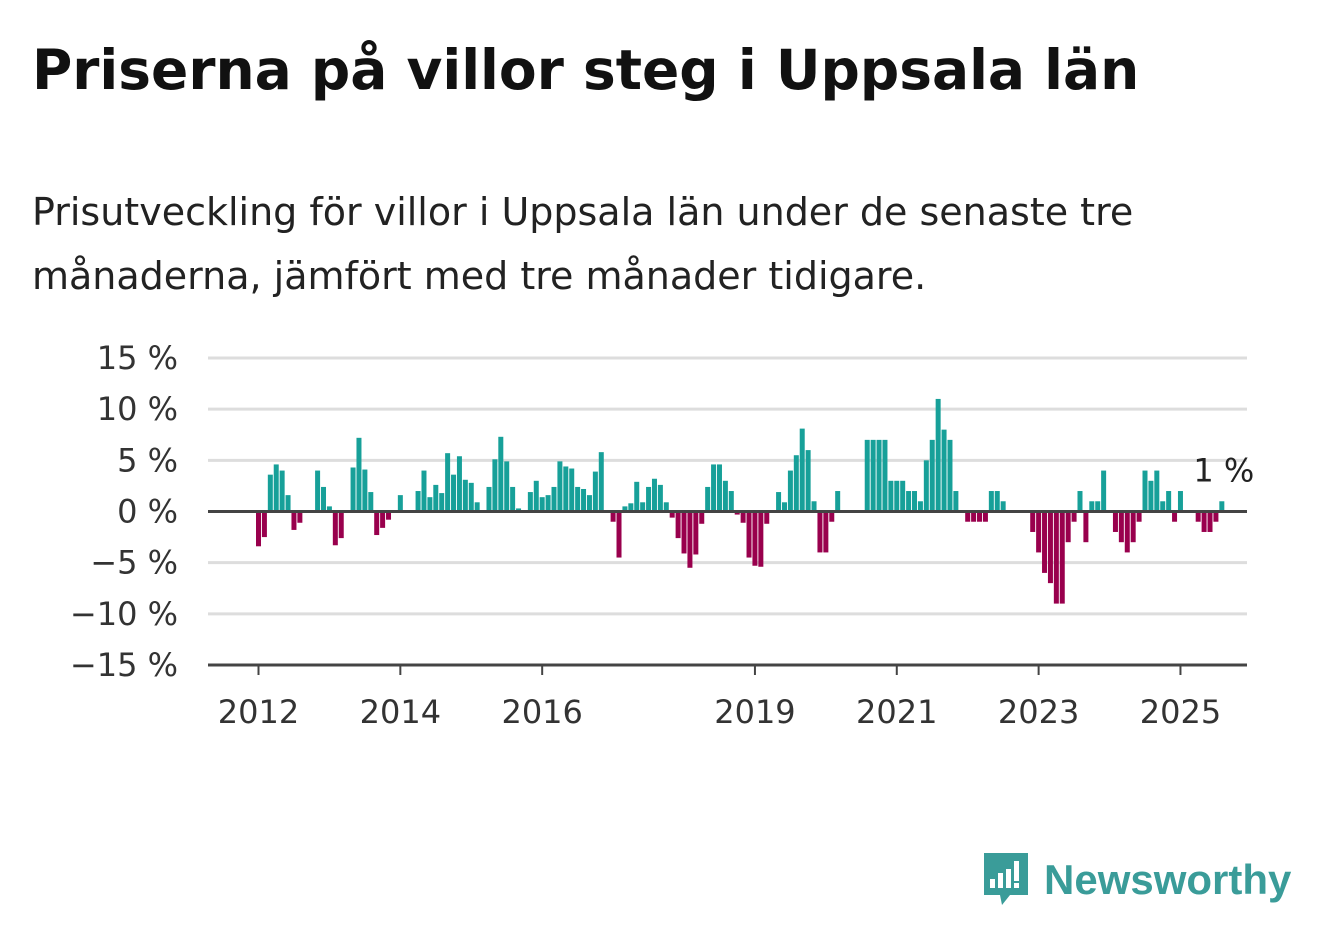 This screenshot has height=939, width=1322. What do you see at coordinates (1223, 470) in the screenshot?
I see `last-value-label: 1 %` at bounding box center [1223, 470].